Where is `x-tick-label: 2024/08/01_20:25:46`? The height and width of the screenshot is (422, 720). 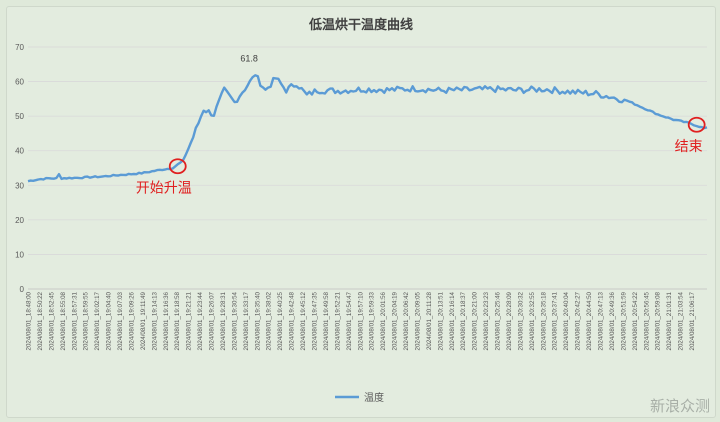 x-tick-label: 2024/08/01_20:25:46 is located at coordinates (498, 320).